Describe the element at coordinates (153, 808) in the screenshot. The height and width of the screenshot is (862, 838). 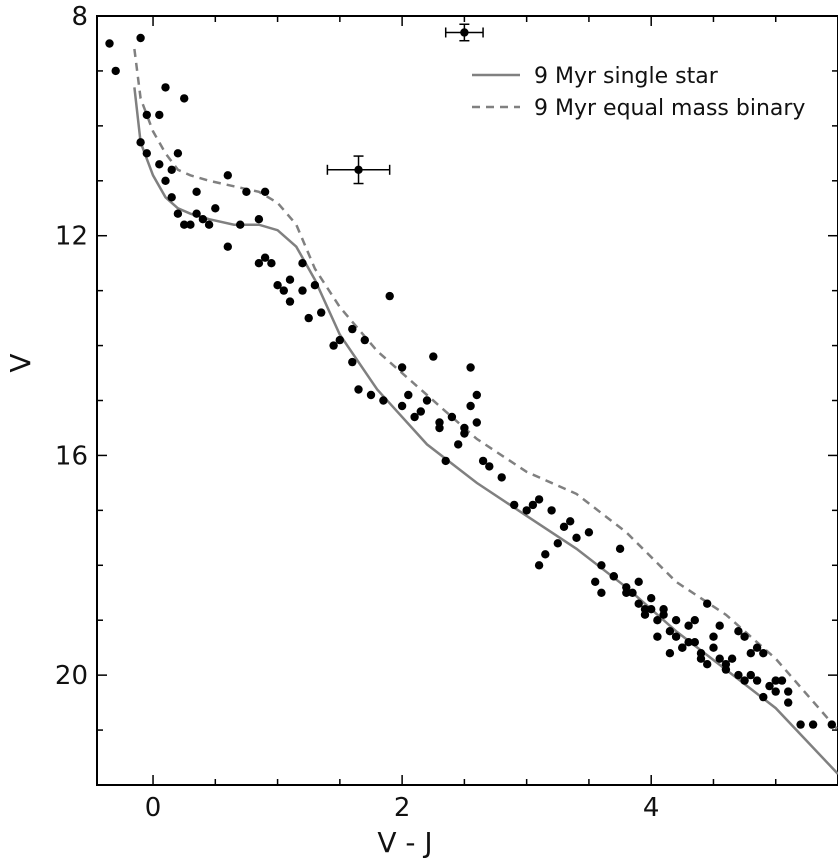
I see `x-tick-label: 0` at that location.